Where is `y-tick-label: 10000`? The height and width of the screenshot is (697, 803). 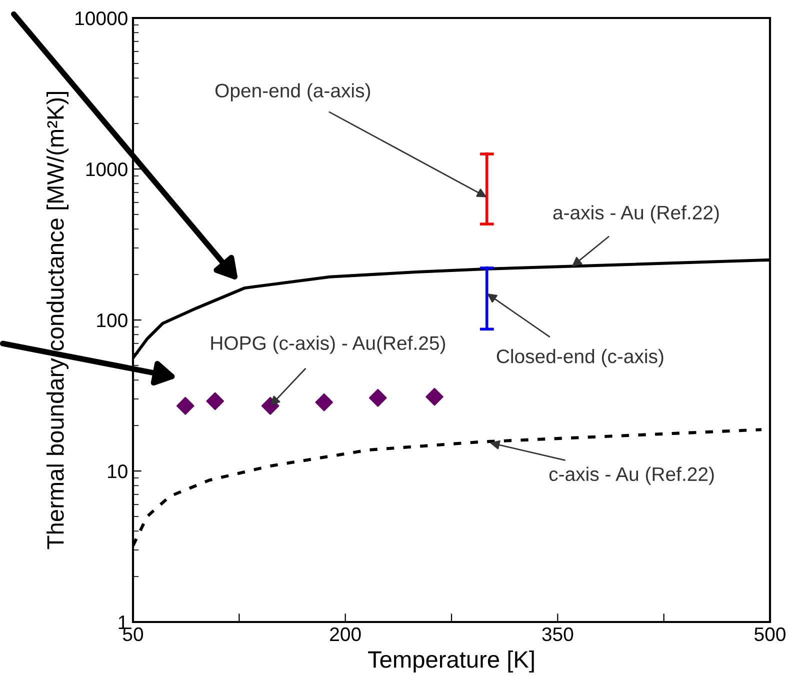
y-tick-label: 10000 is located at coordinates (102, 18).